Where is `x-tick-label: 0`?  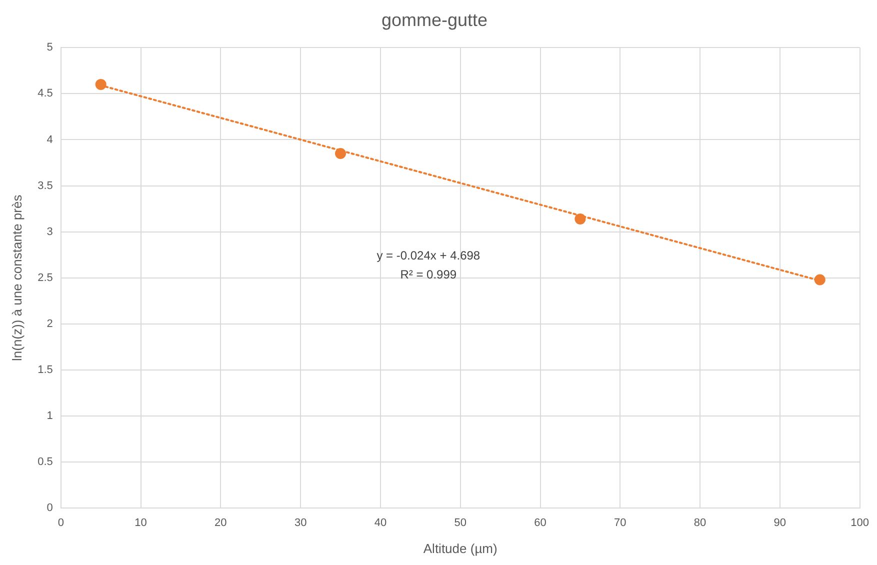 x-tick-label: 0 is located at coordinates (61, 522).